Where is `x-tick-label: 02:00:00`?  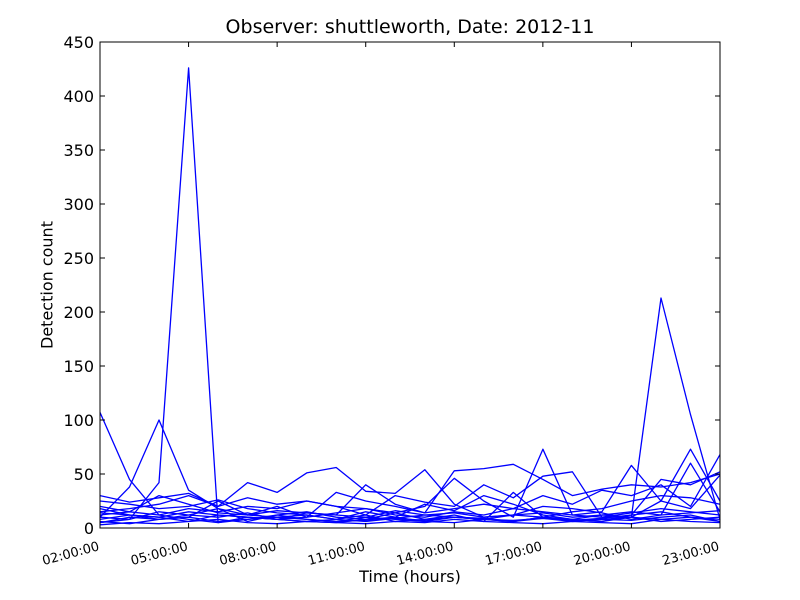
x-tick-label: 02:00:00 is located at coordinates (71, 554).